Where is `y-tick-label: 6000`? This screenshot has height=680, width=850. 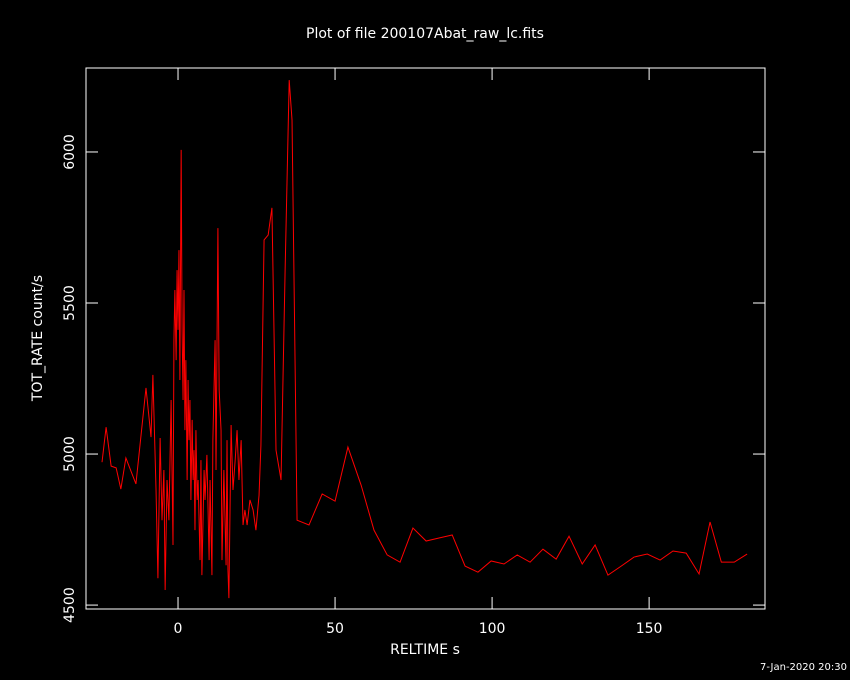 y-tick-label: 6000 is located at coordinates (70, 152).